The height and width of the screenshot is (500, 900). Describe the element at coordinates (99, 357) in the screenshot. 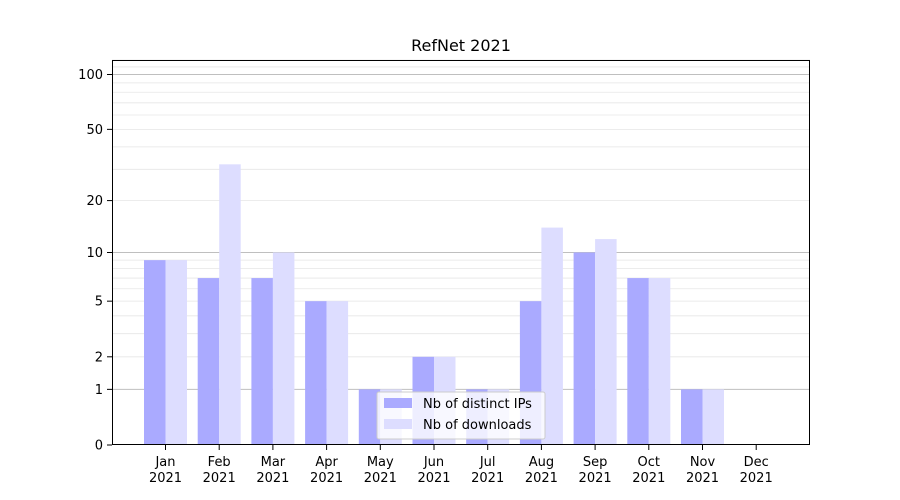

I see `y-tick-label: 2` at that location.